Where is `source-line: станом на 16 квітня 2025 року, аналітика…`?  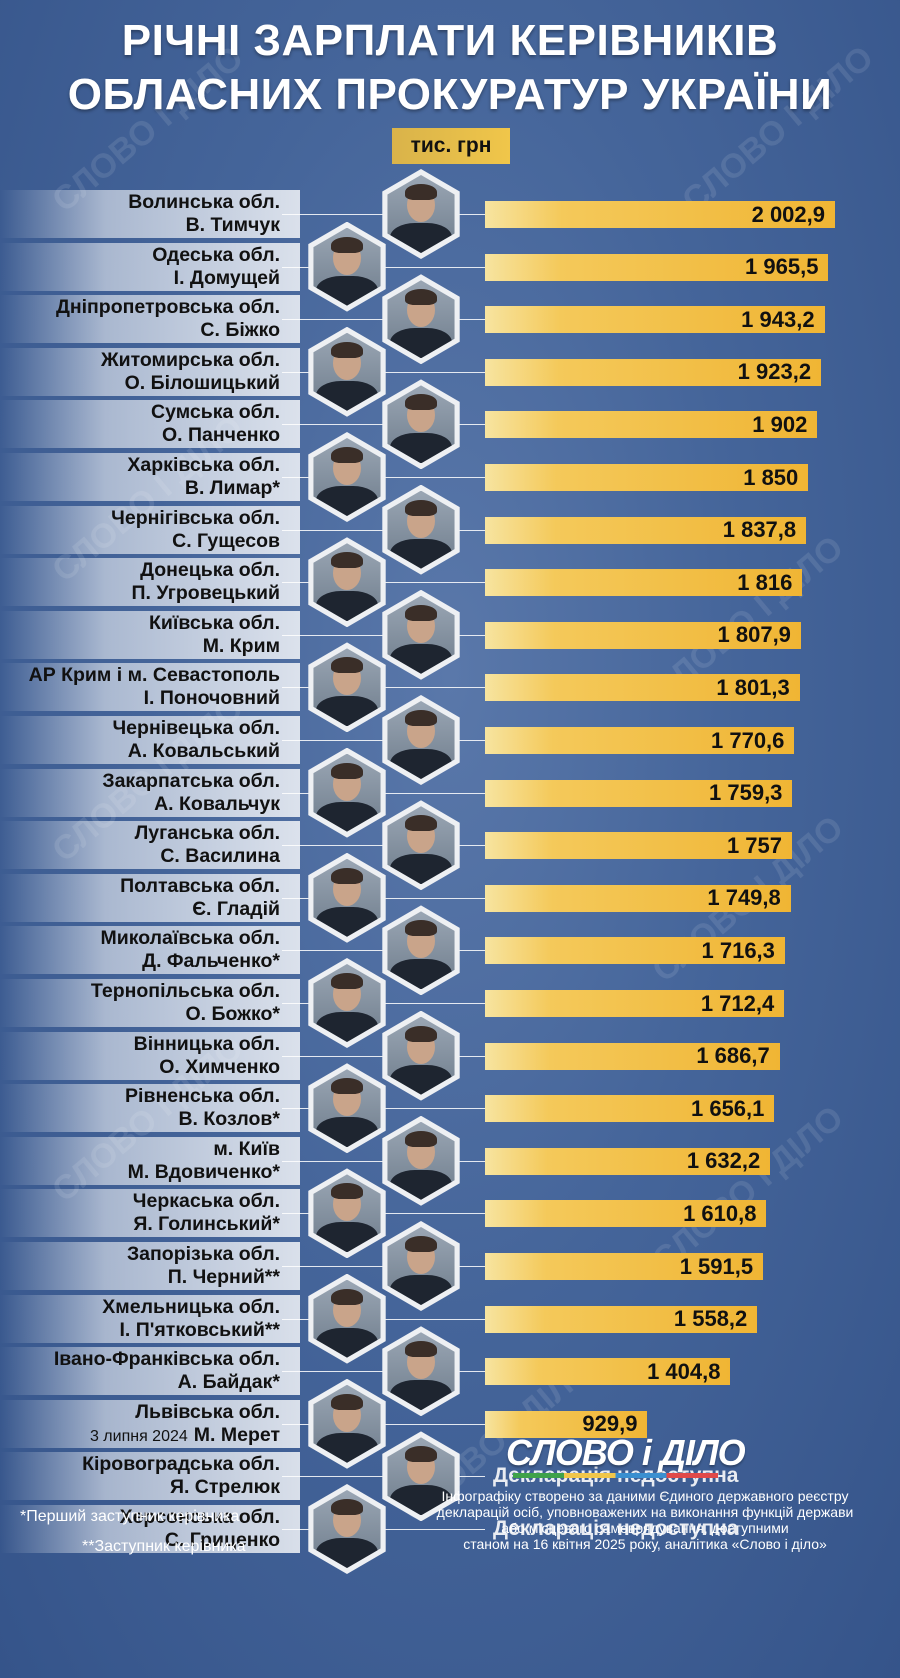
source-line: станом на 16 квітня 2025 року, аналітика… is located at coordinates (645, 1544).